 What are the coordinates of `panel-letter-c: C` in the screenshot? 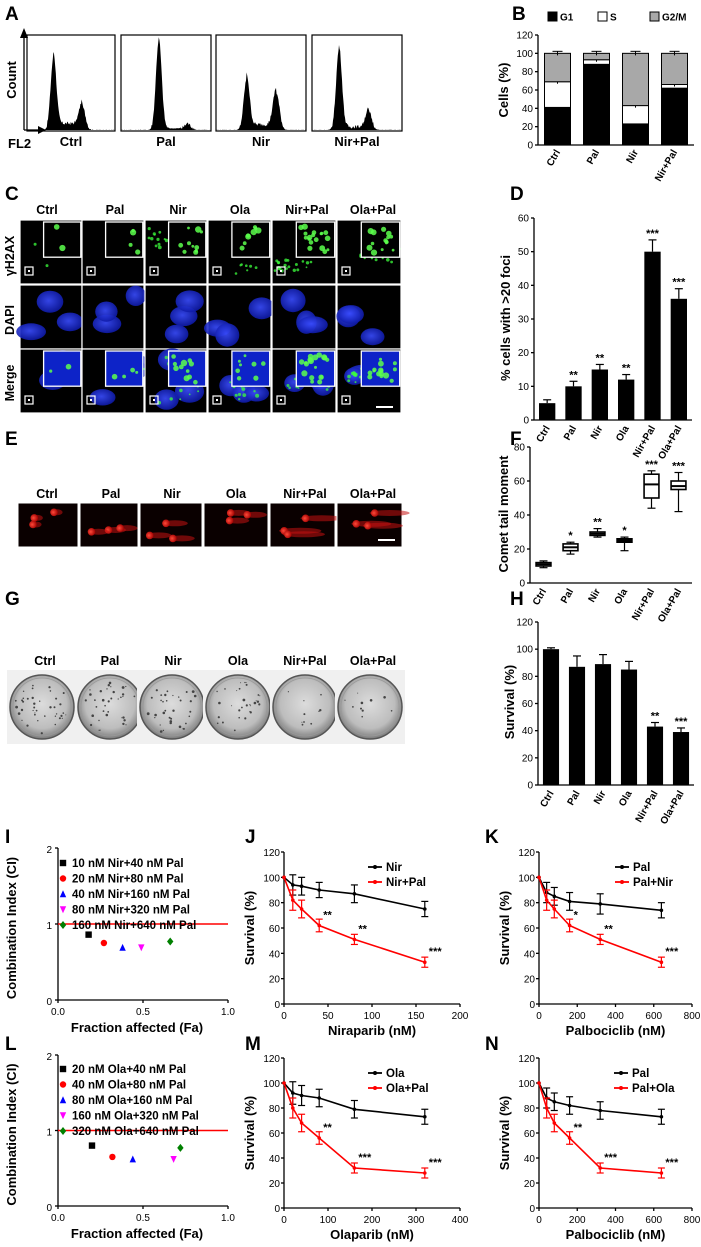 It's located at (12, 194).